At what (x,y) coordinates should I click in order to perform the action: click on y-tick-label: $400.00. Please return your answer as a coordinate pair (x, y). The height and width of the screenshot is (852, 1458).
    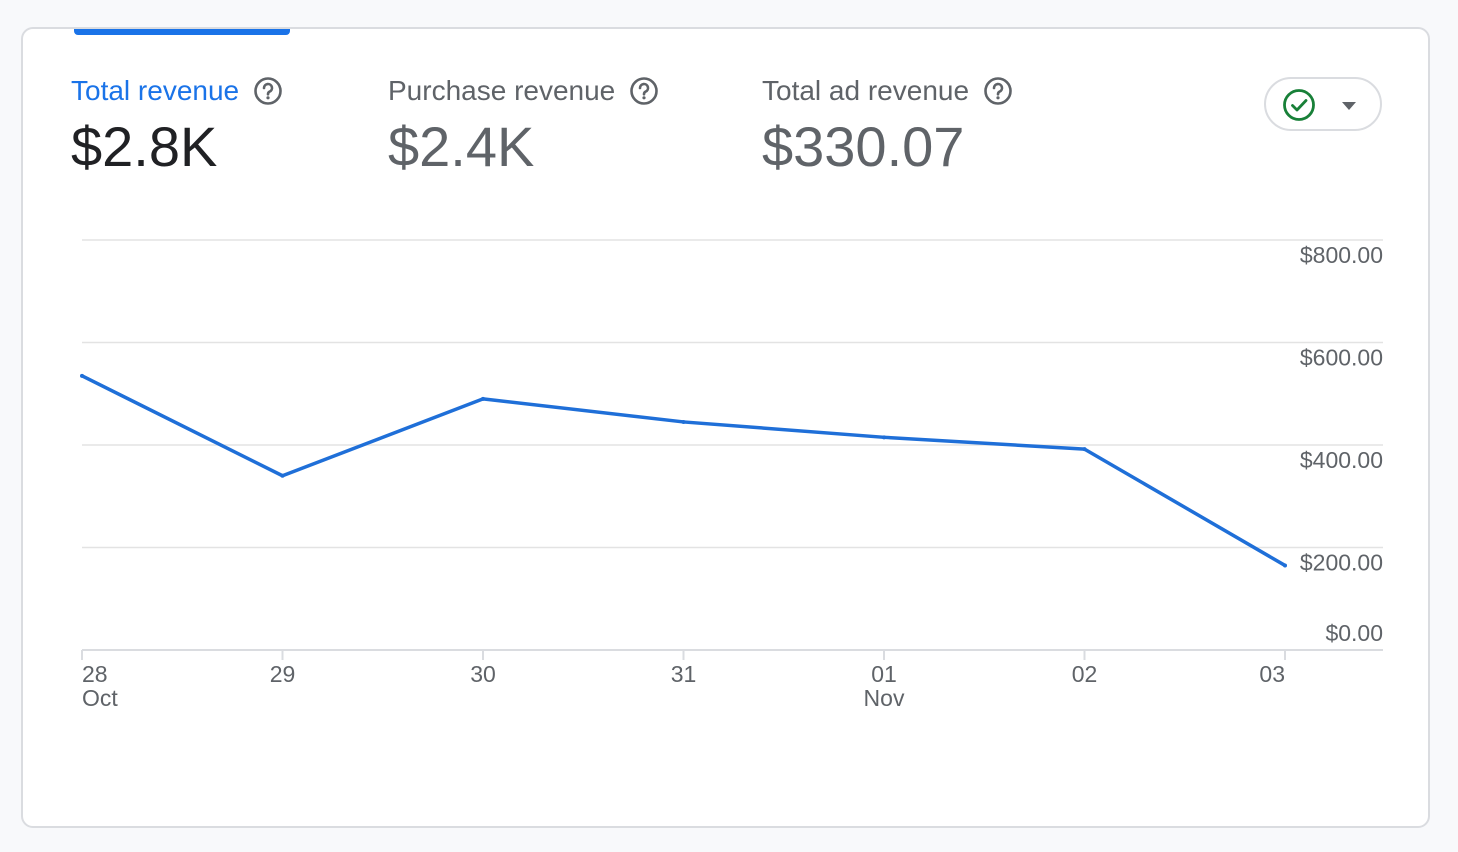
    Looking at the image, I should click on (1341, 460).